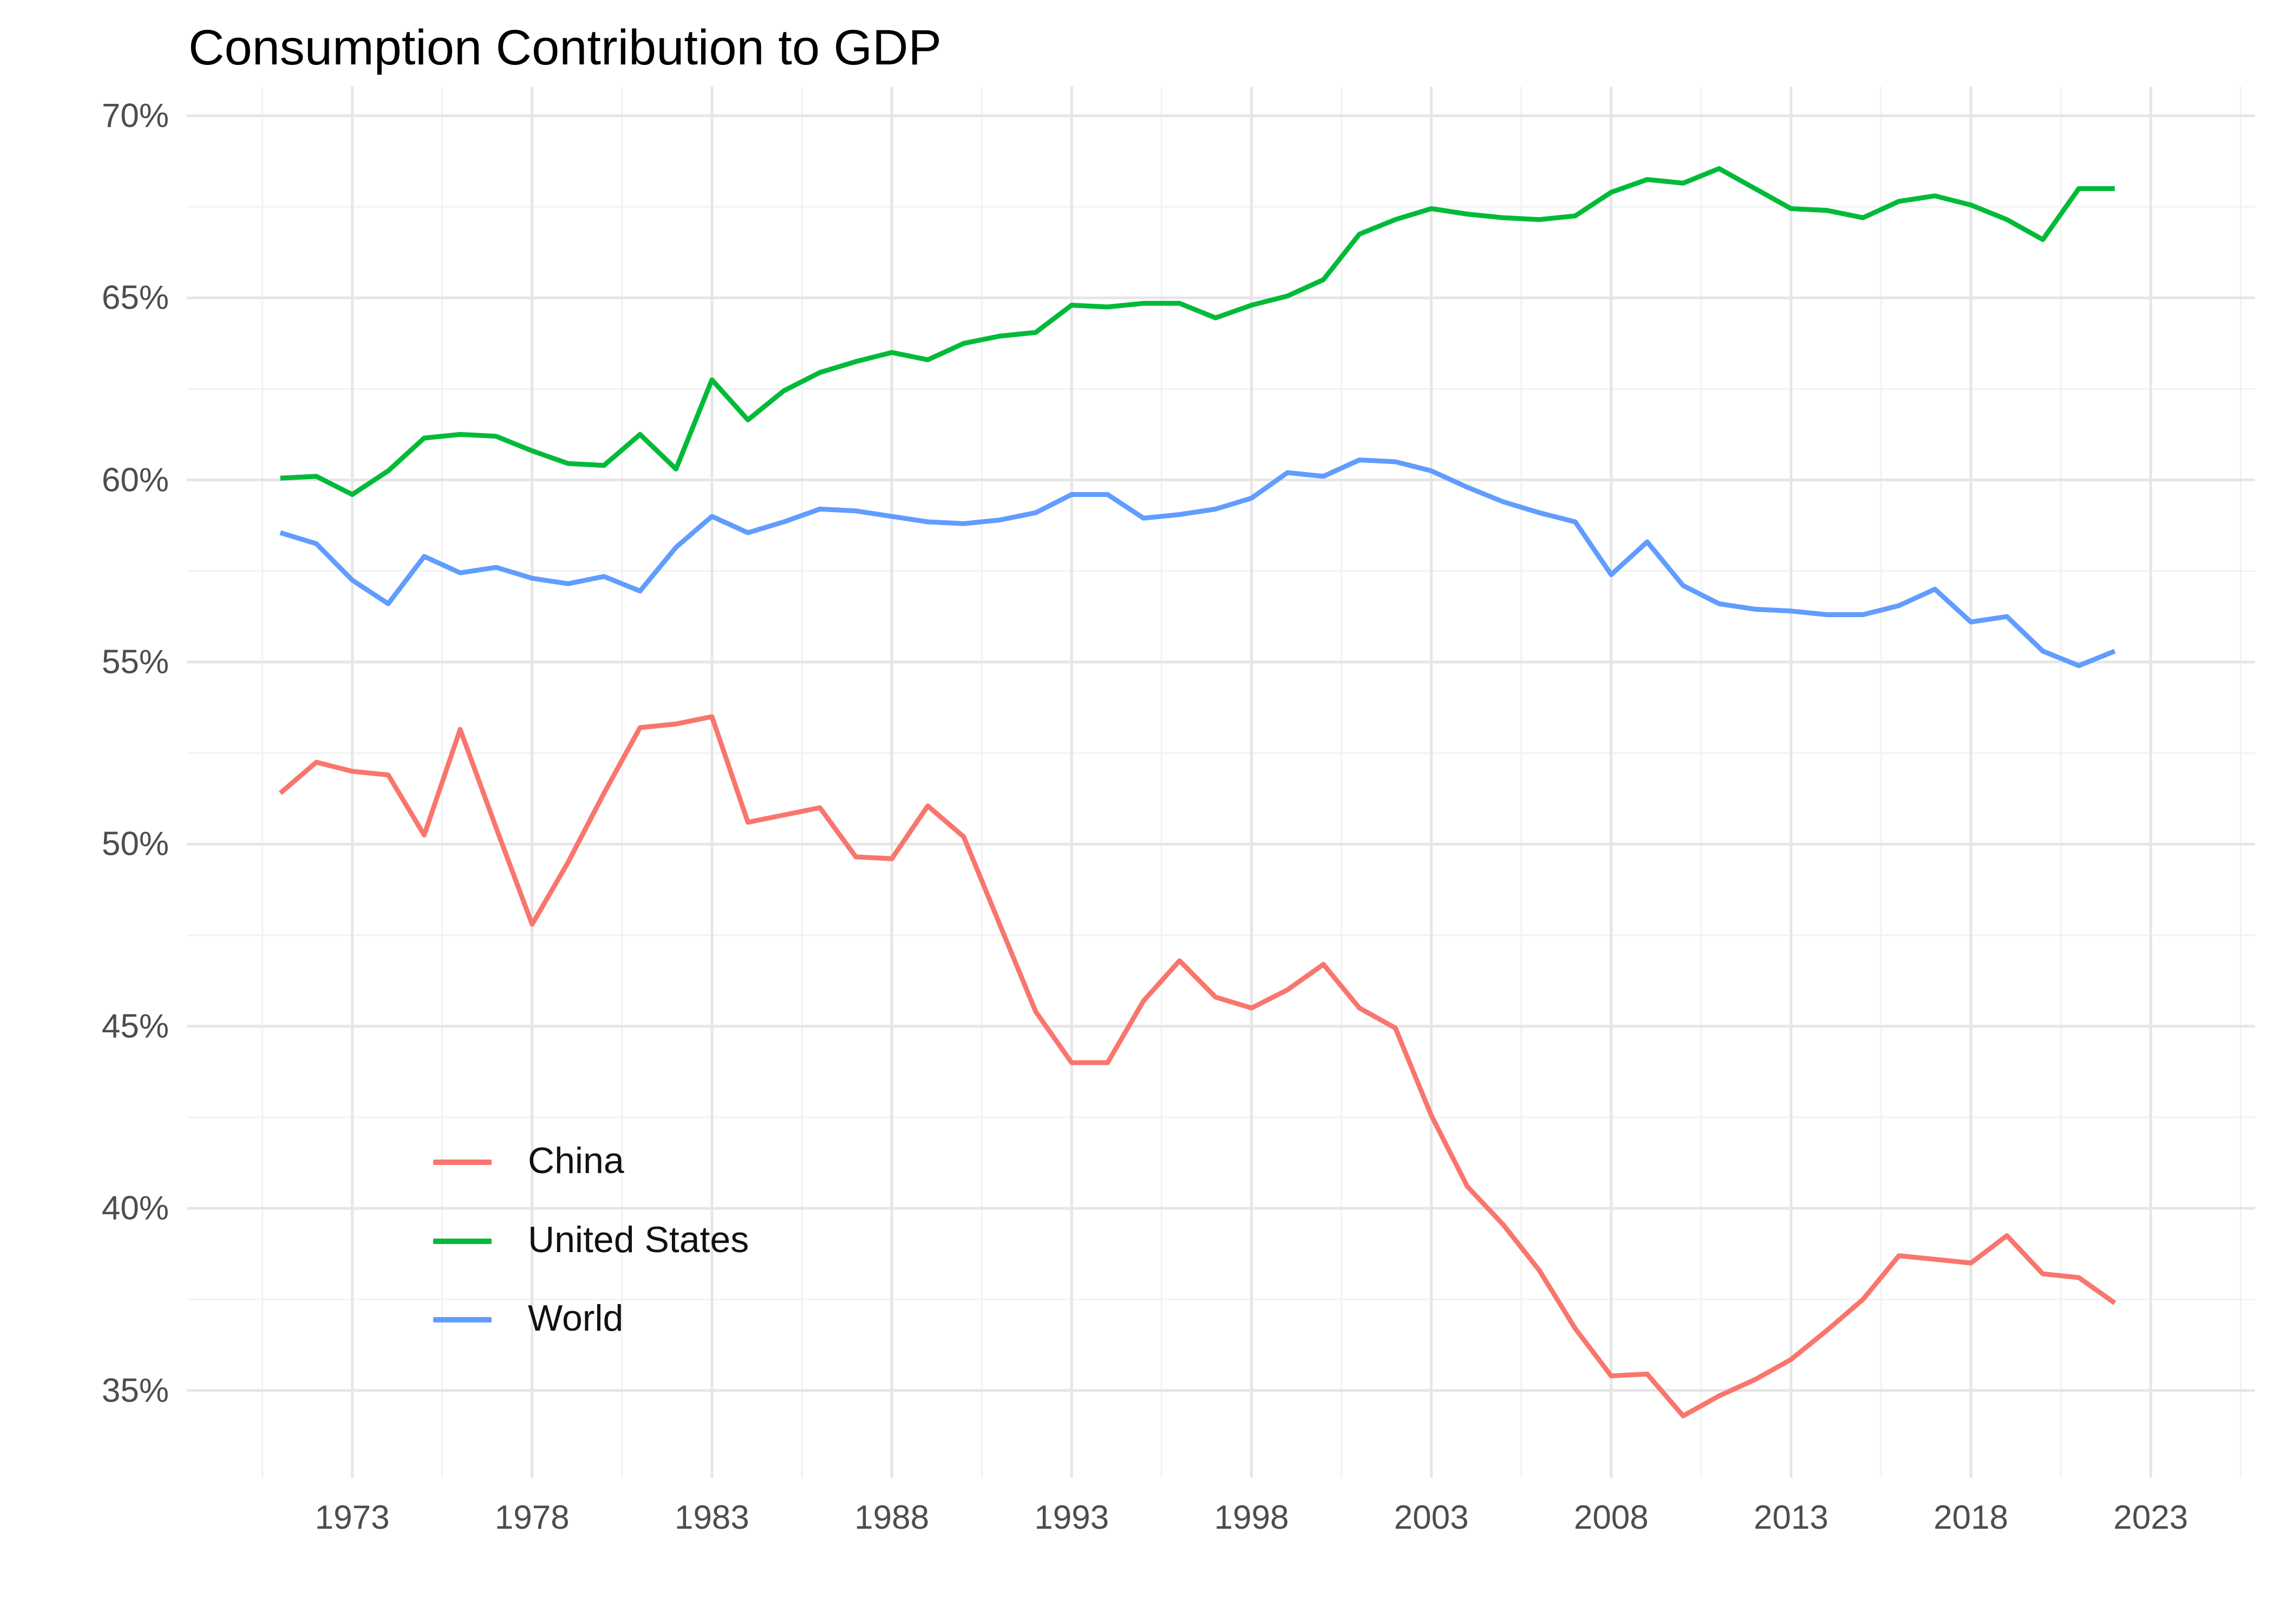 Image resolution: width=2274 pixels, height=1624 pixels. Describe the element at coordinates (135, 1391) in the screenshot. I see `y-tick-label-35: 35%` at that location.